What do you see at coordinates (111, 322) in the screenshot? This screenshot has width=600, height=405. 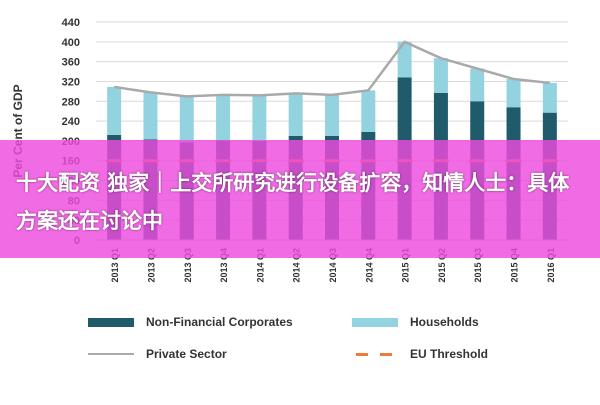 I see `legend-swatch-nfc` at bounding box center [111, 322].